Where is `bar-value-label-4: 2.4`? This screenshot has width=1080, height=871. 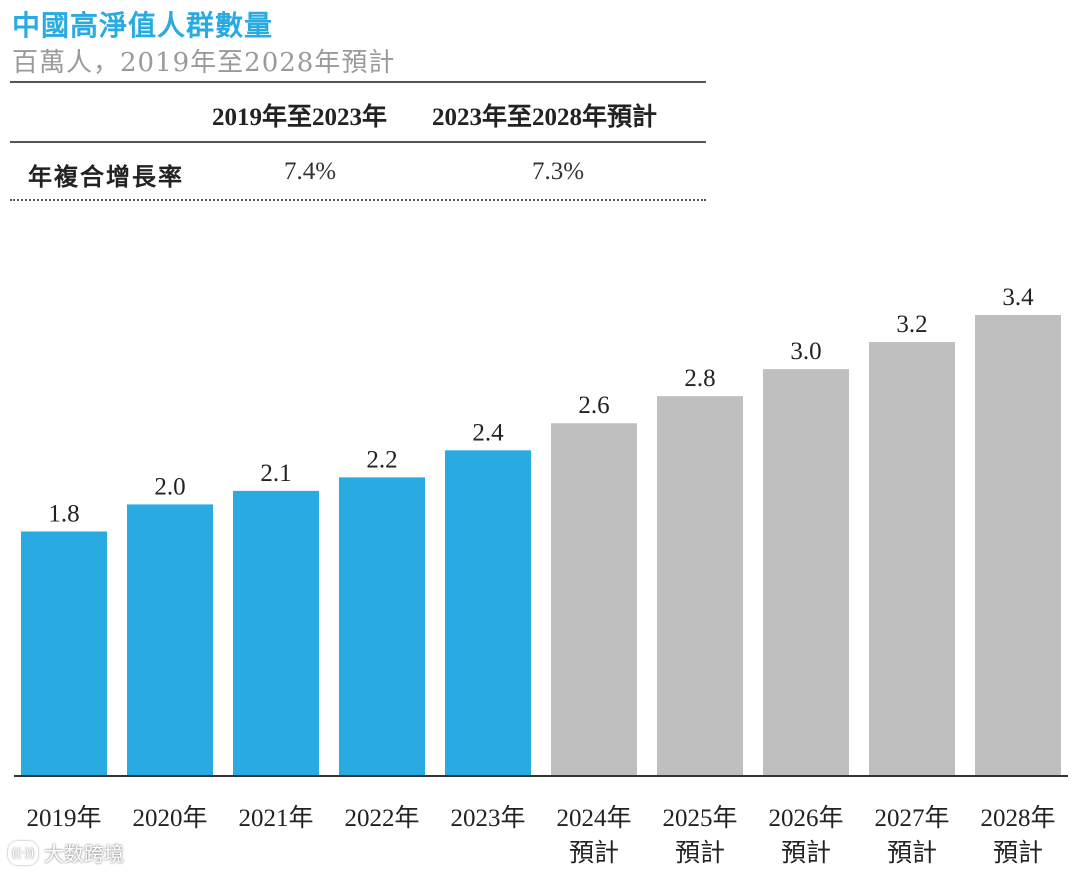
bar-value-label-4: 2.4 is located at coordinates (488, 432).